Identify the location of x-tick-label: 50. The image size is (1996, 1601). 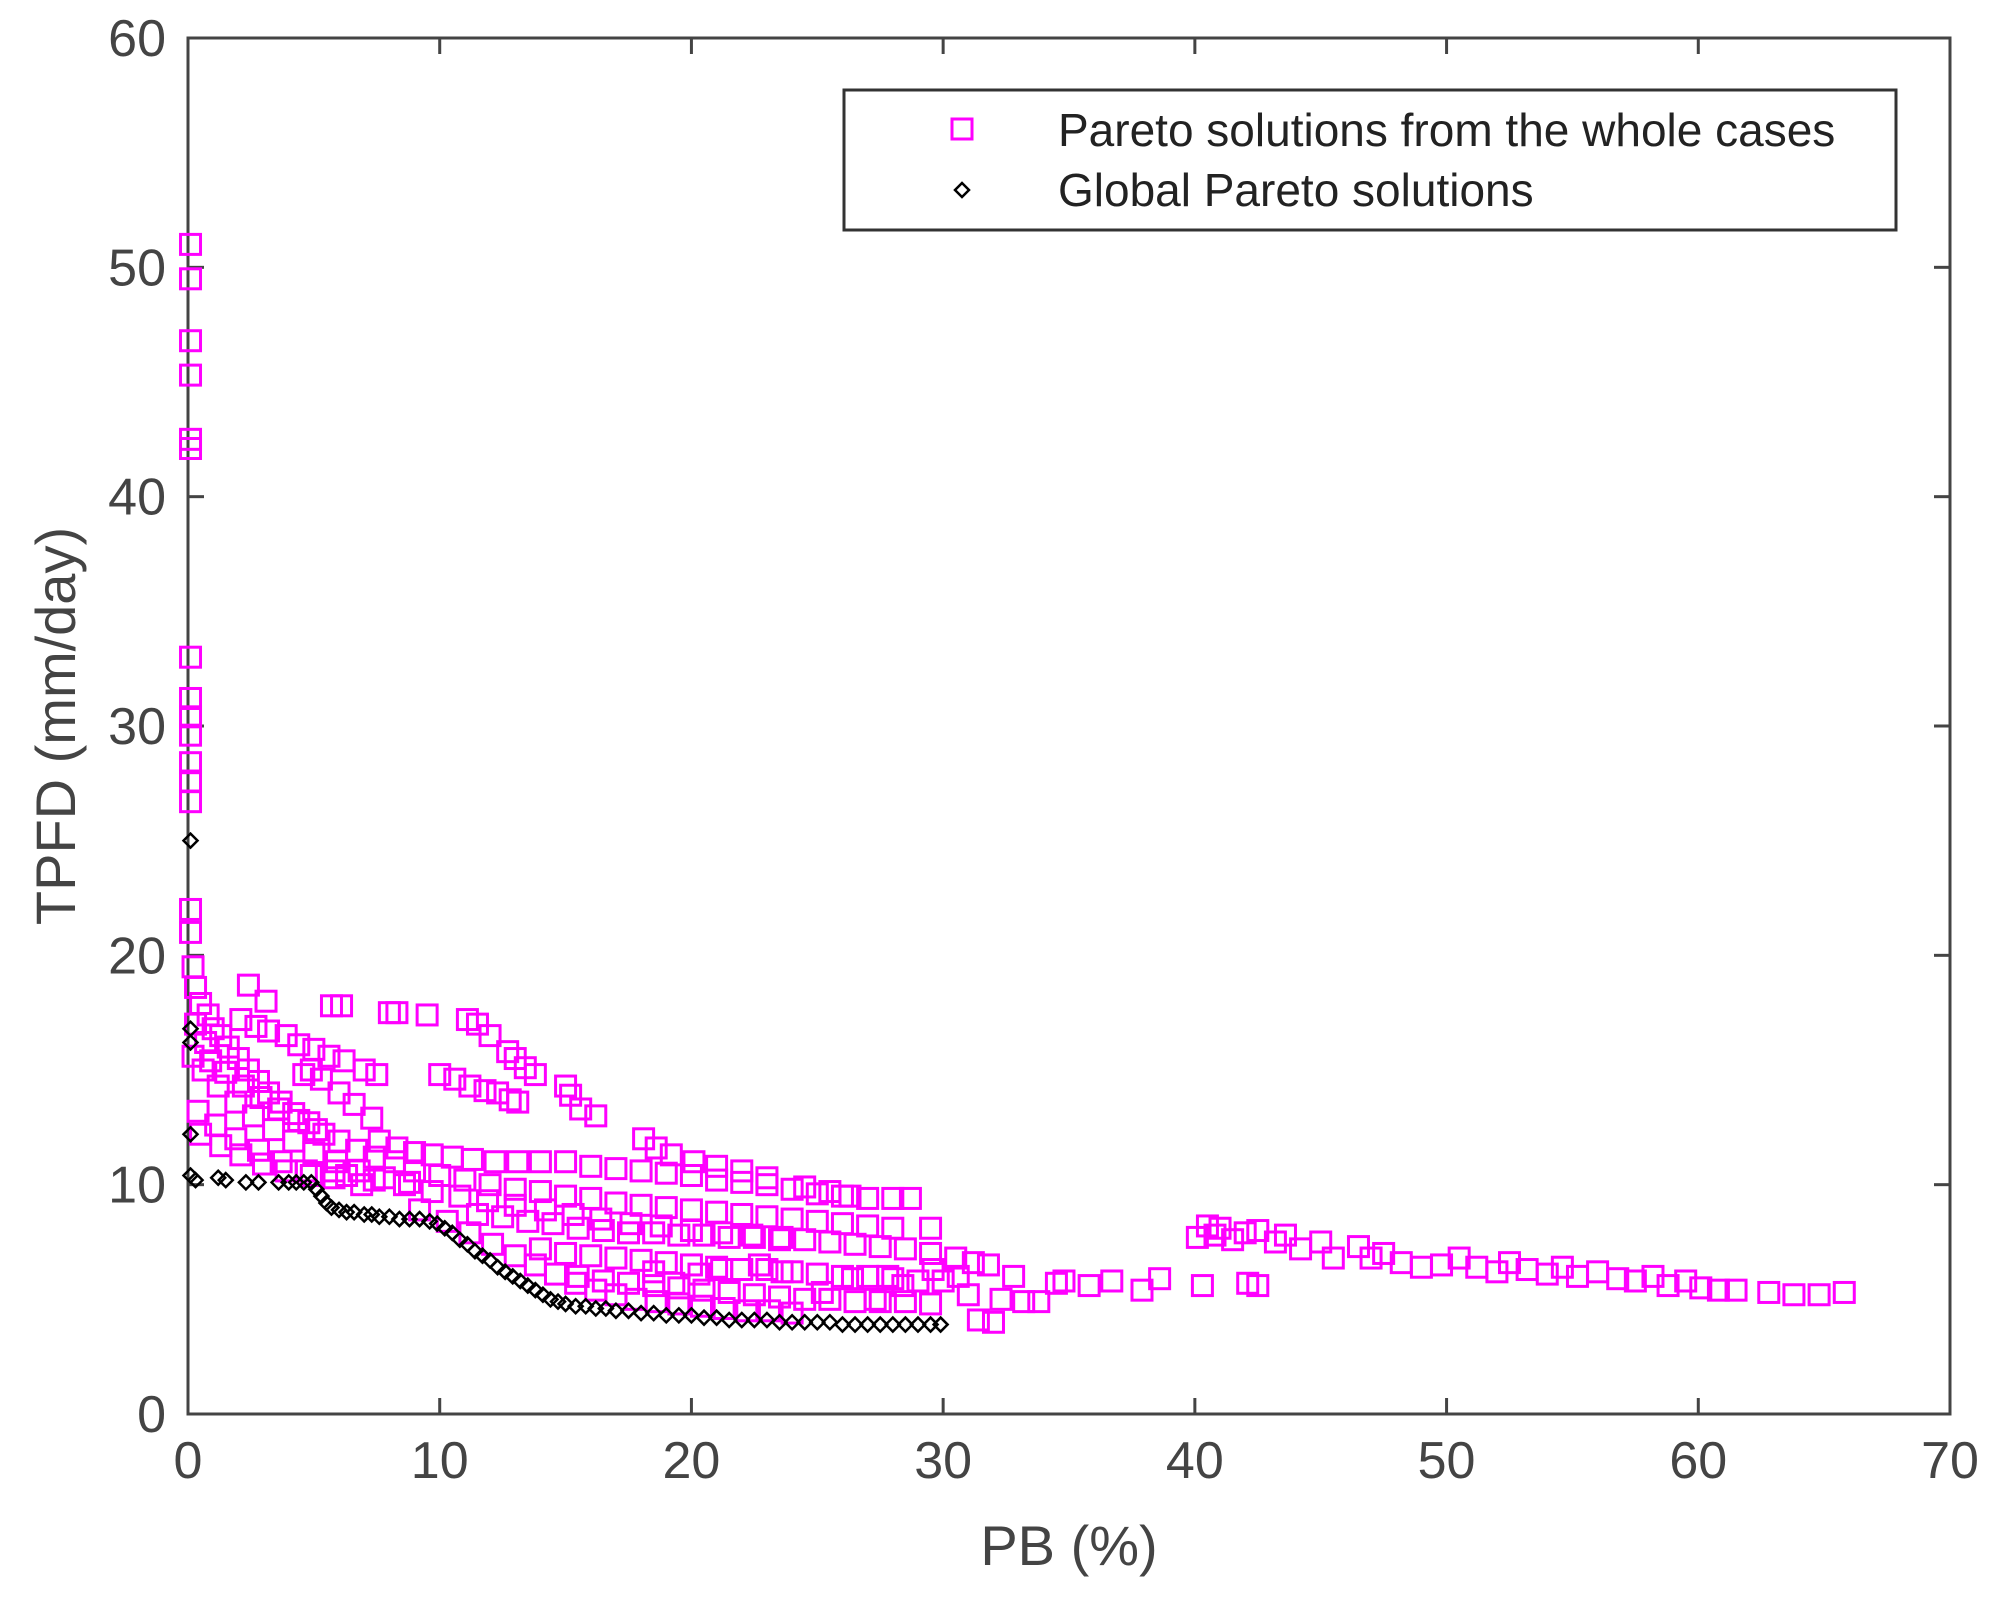
(1447, 1461).